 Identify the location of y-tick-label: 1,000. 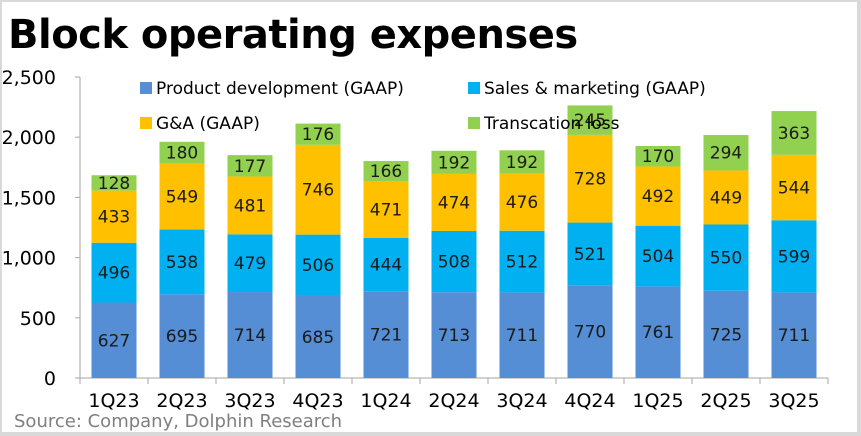
(29, 259).